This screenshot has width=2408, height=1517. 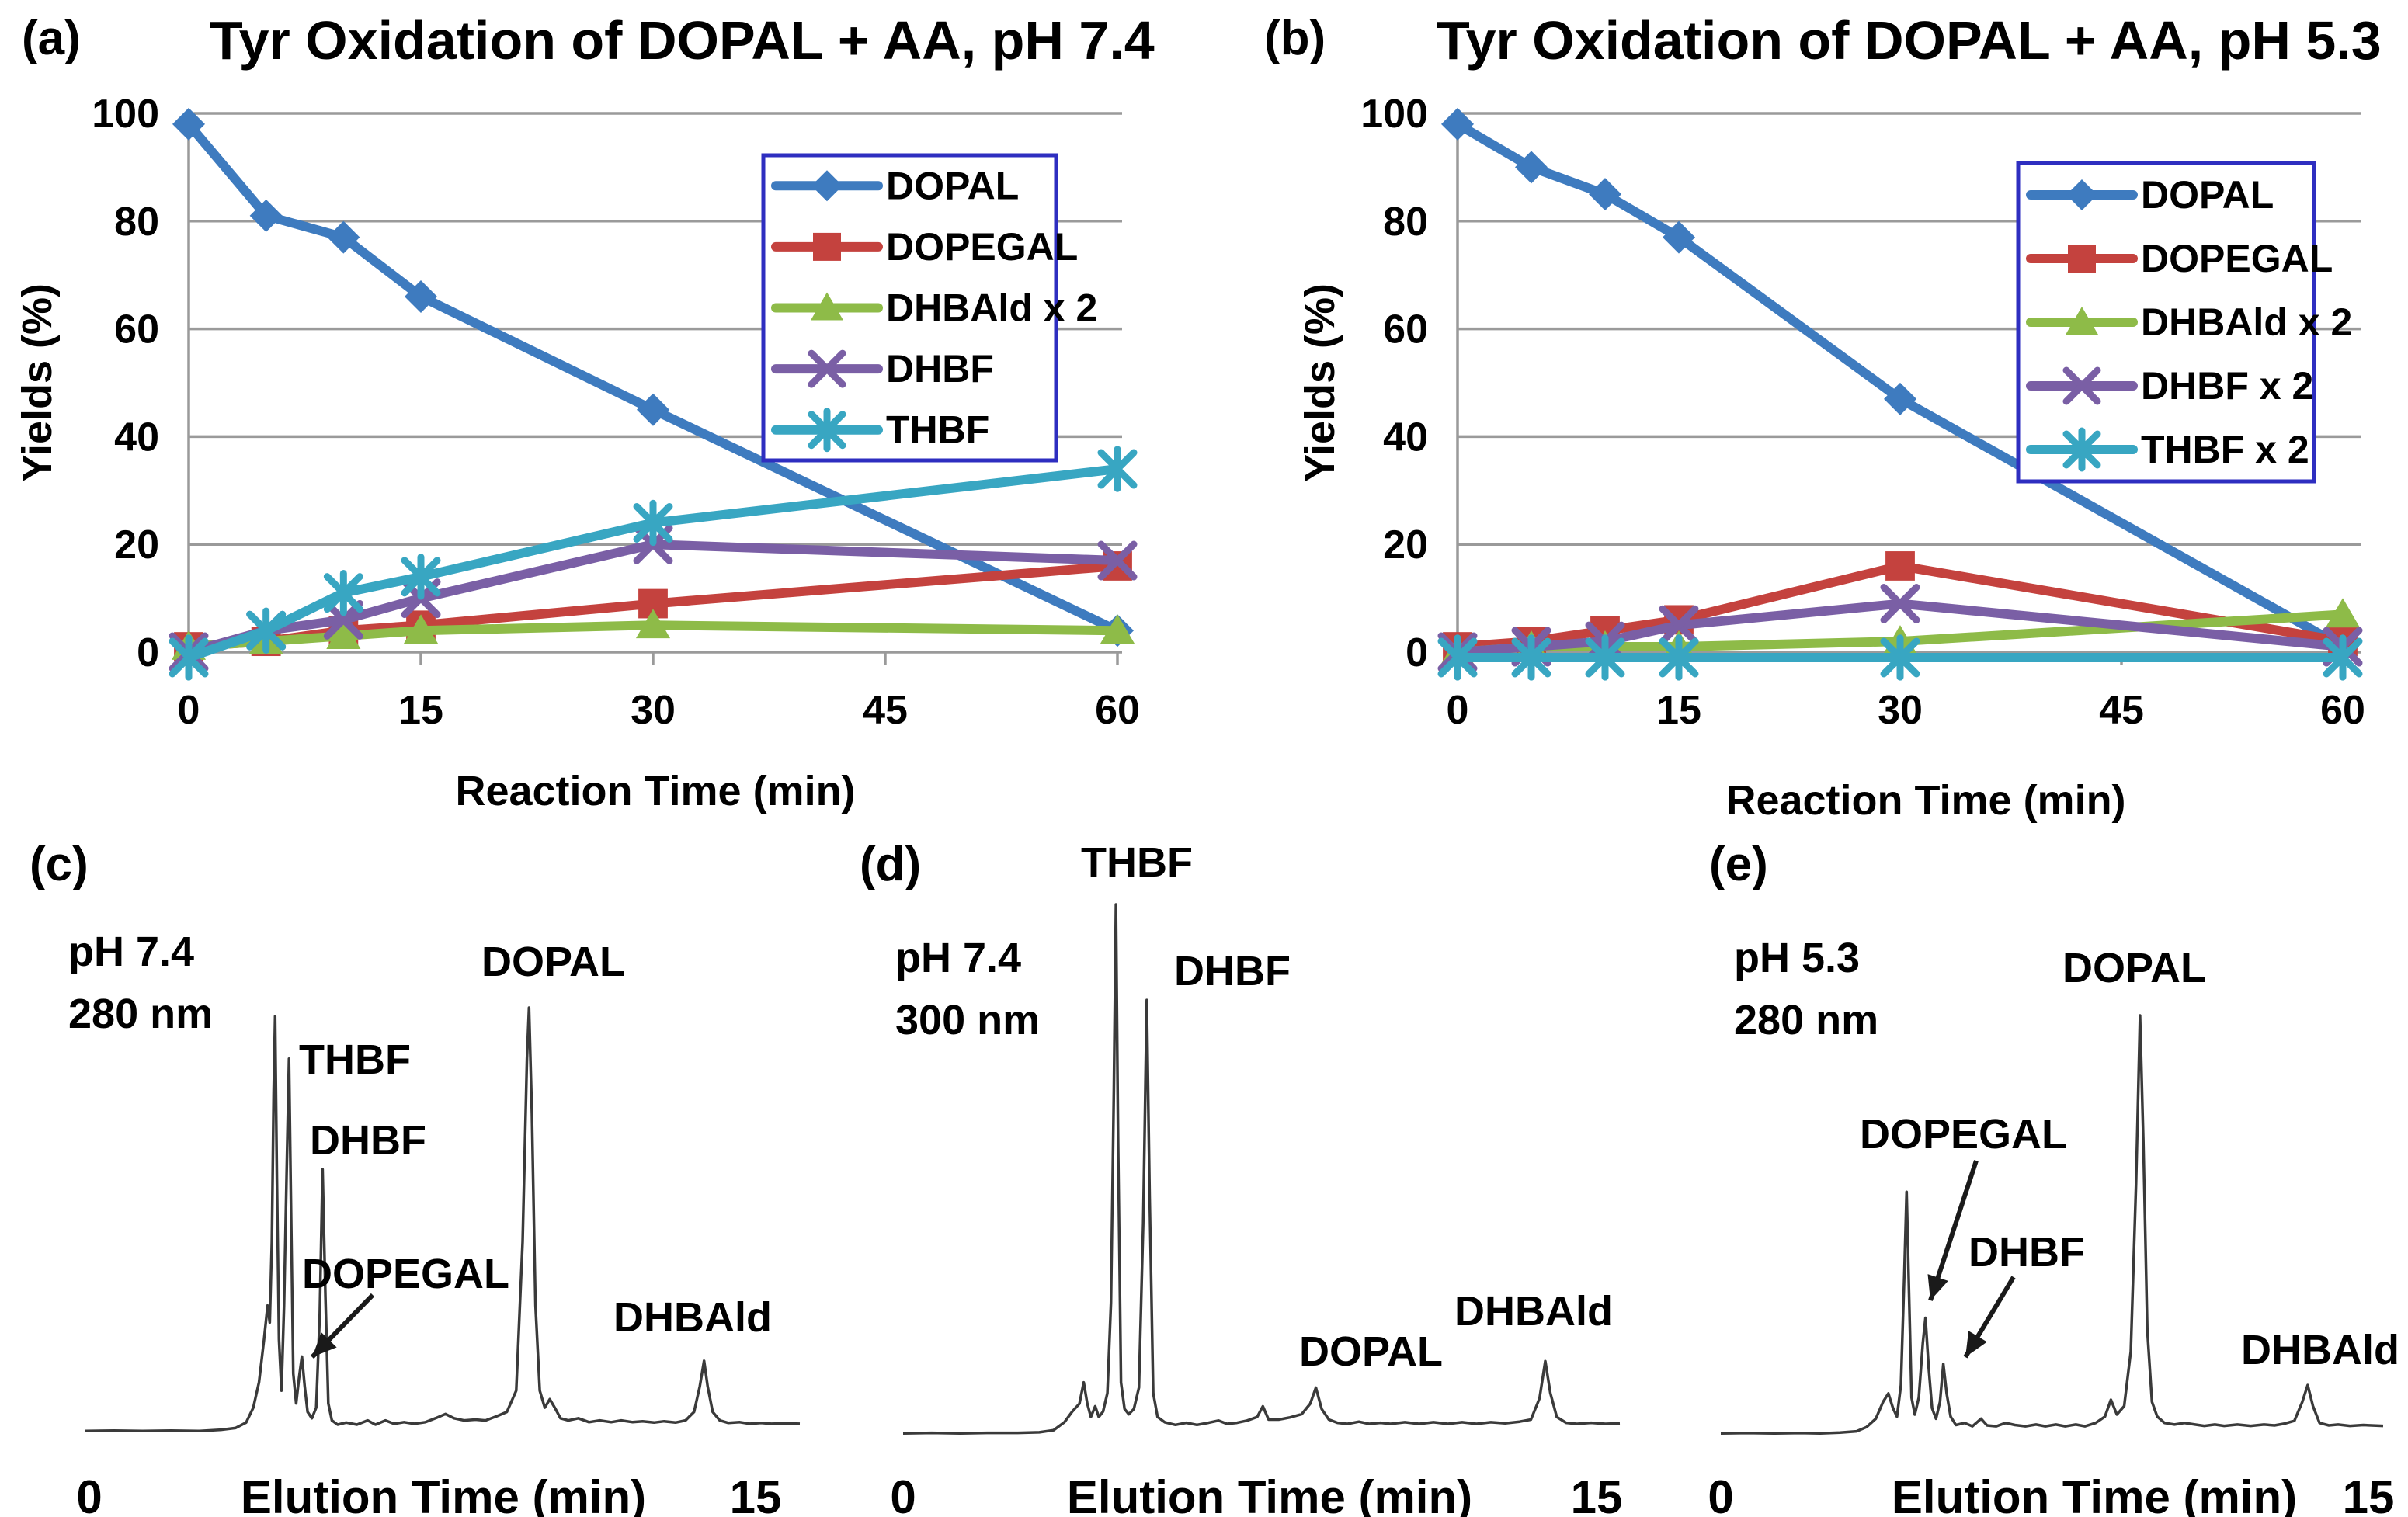 I want to click on peak-label-dhbald-c: DHBAld, so click(x=692, y=1317).